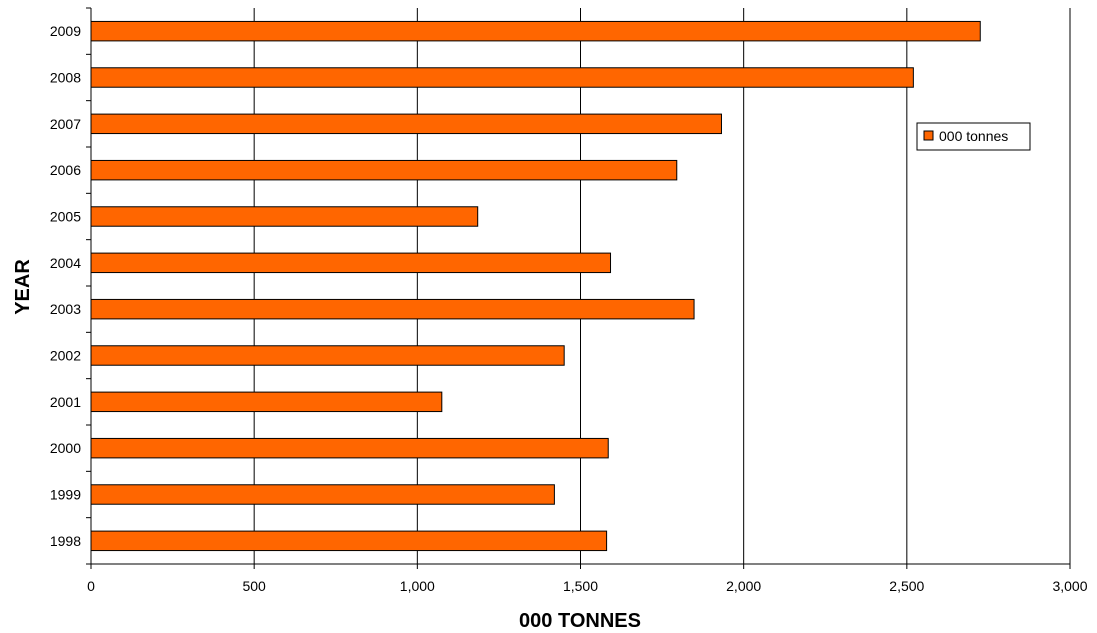  Describe the element at coordinates (65, 495) in the screenshot. I see `y-tick-label: 1999` at that location.